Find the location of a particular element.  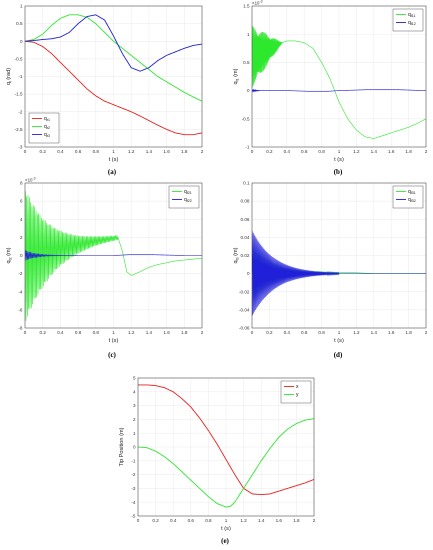

panel-caption: (e) is located at coordinates (225, 541).